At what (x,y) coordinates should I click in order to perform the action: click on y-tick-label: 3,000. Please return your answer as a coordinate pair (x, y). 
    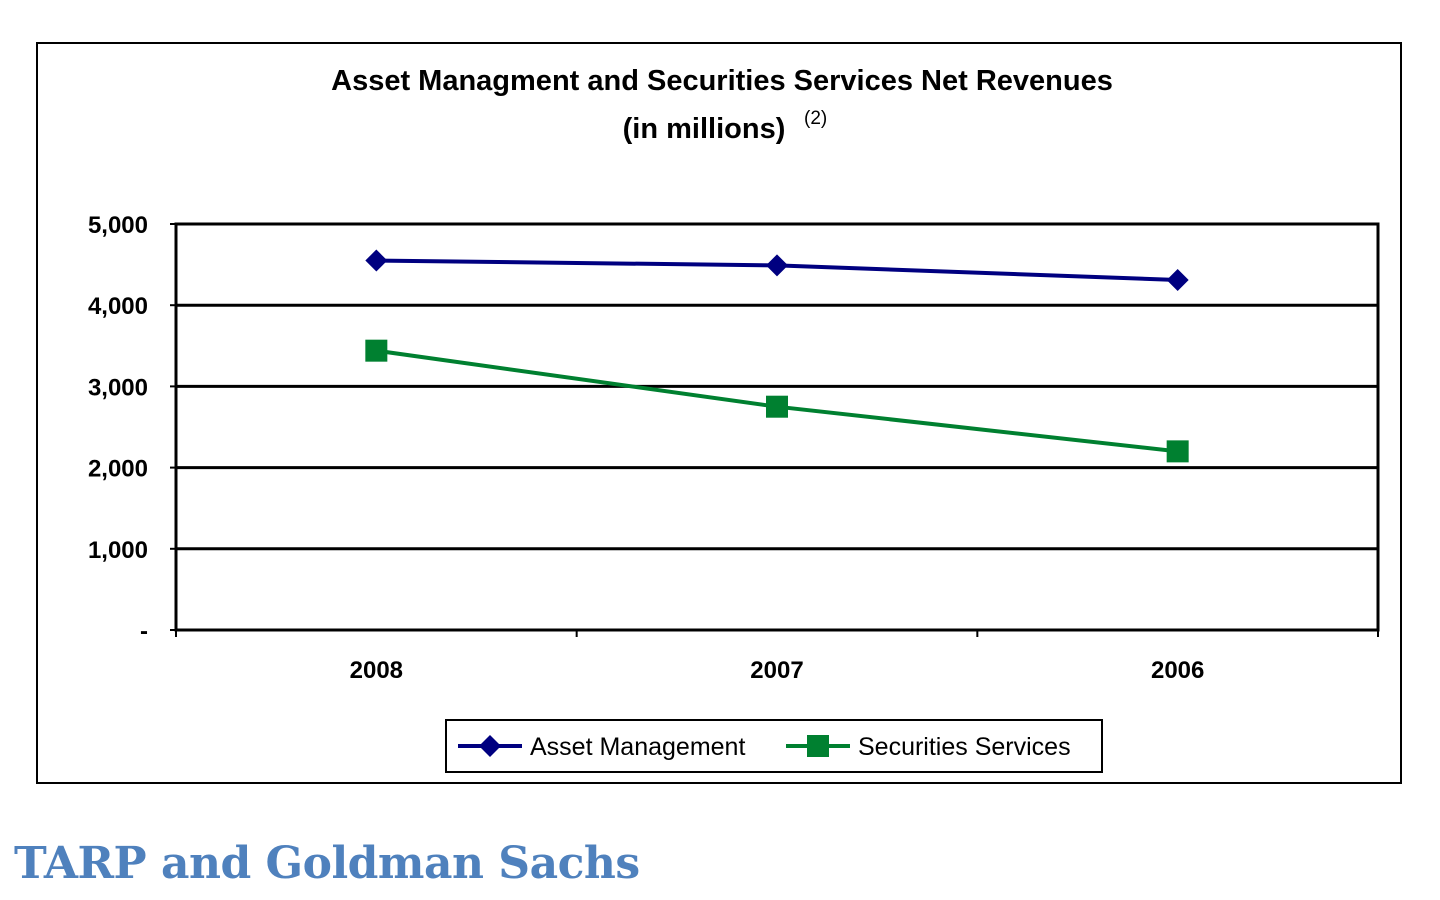
    Looking at the image, I should click on (118, 387).